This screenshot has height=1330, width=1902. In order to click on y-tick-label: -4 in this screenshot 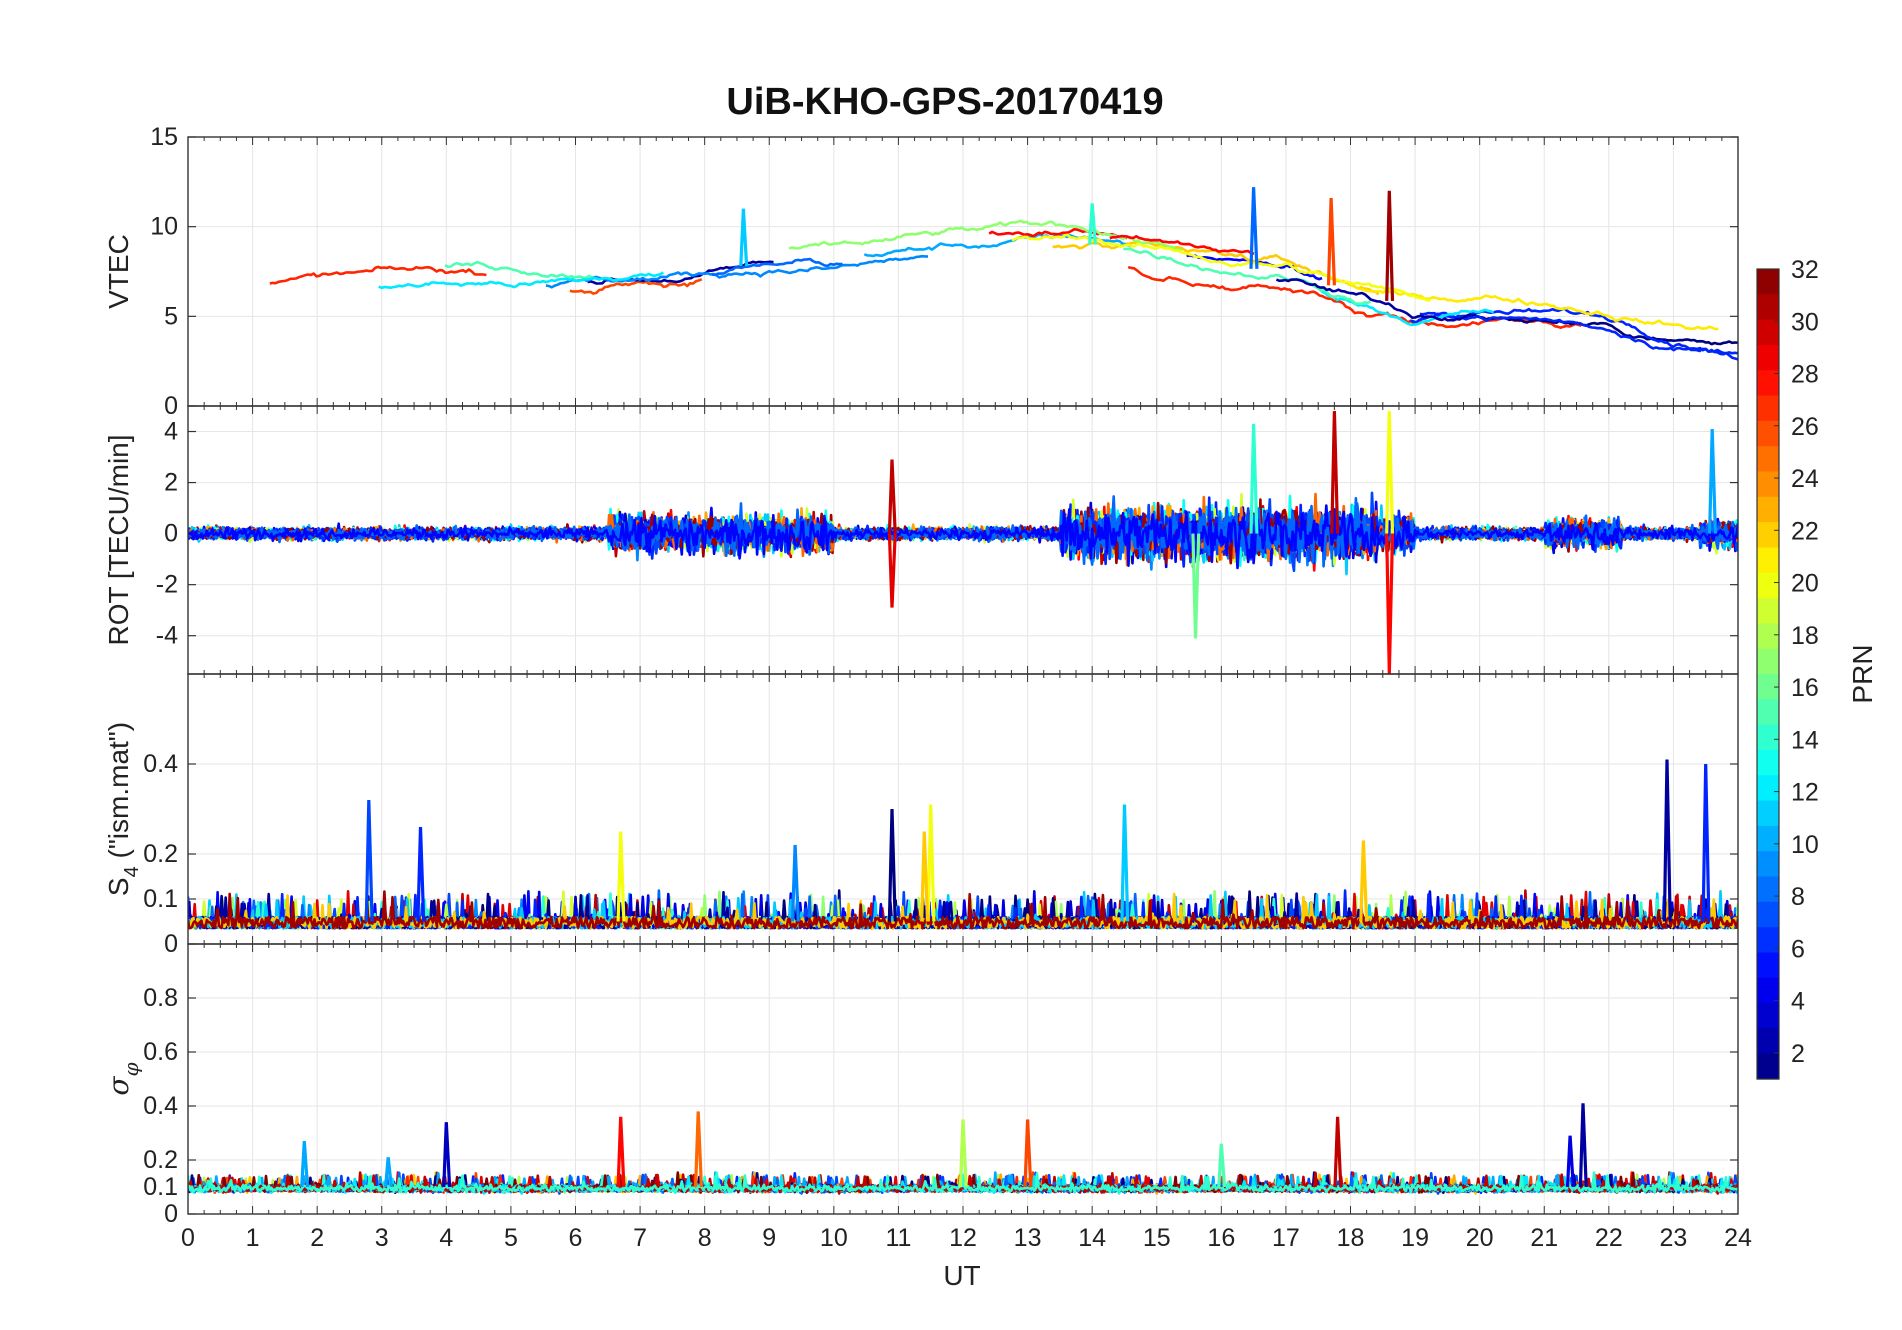, I will do `click(167, 636)`.